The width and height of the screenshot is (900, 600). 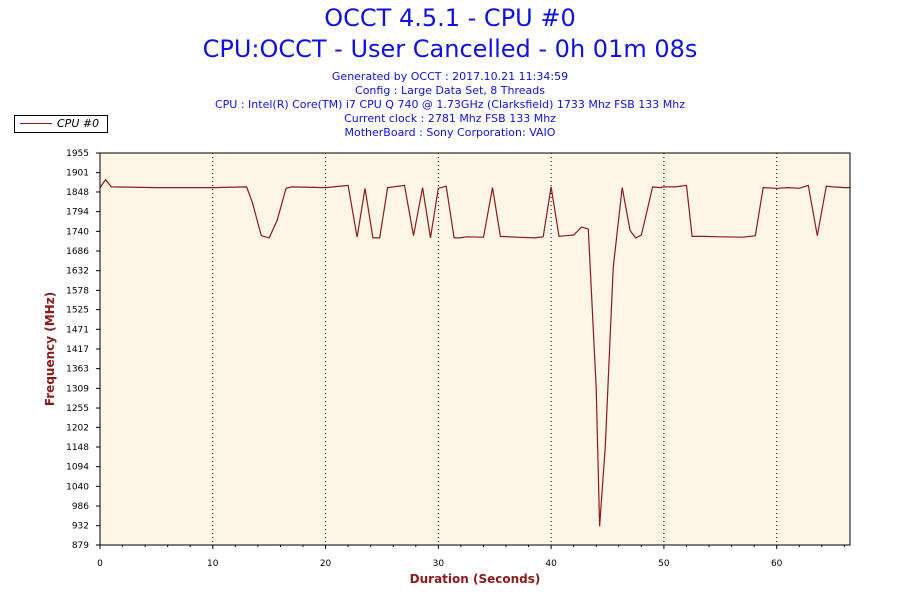 What do you see at coordinates (450, 76) in the screenshot?
I see `info-generated: Generated by OCCT : 2017.10.21 11:34:59` at bounding box center [450, 76].